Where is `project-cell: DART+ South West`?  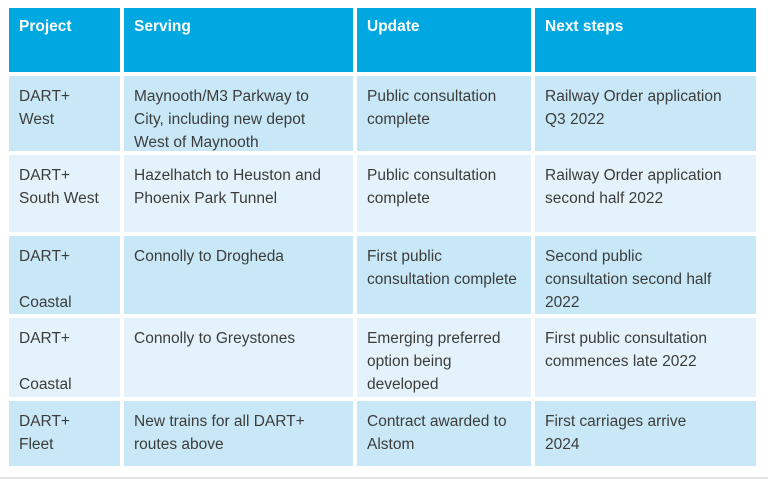
project-cell: DART+ South West is located at coordinates (64, 193).